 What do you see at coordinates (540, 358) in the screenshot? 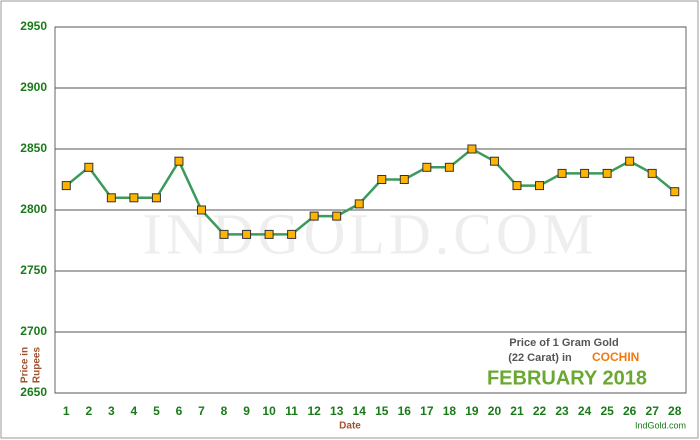
I see `annotation-line2: (22 Carat) in` at bounding box center [540, 358].